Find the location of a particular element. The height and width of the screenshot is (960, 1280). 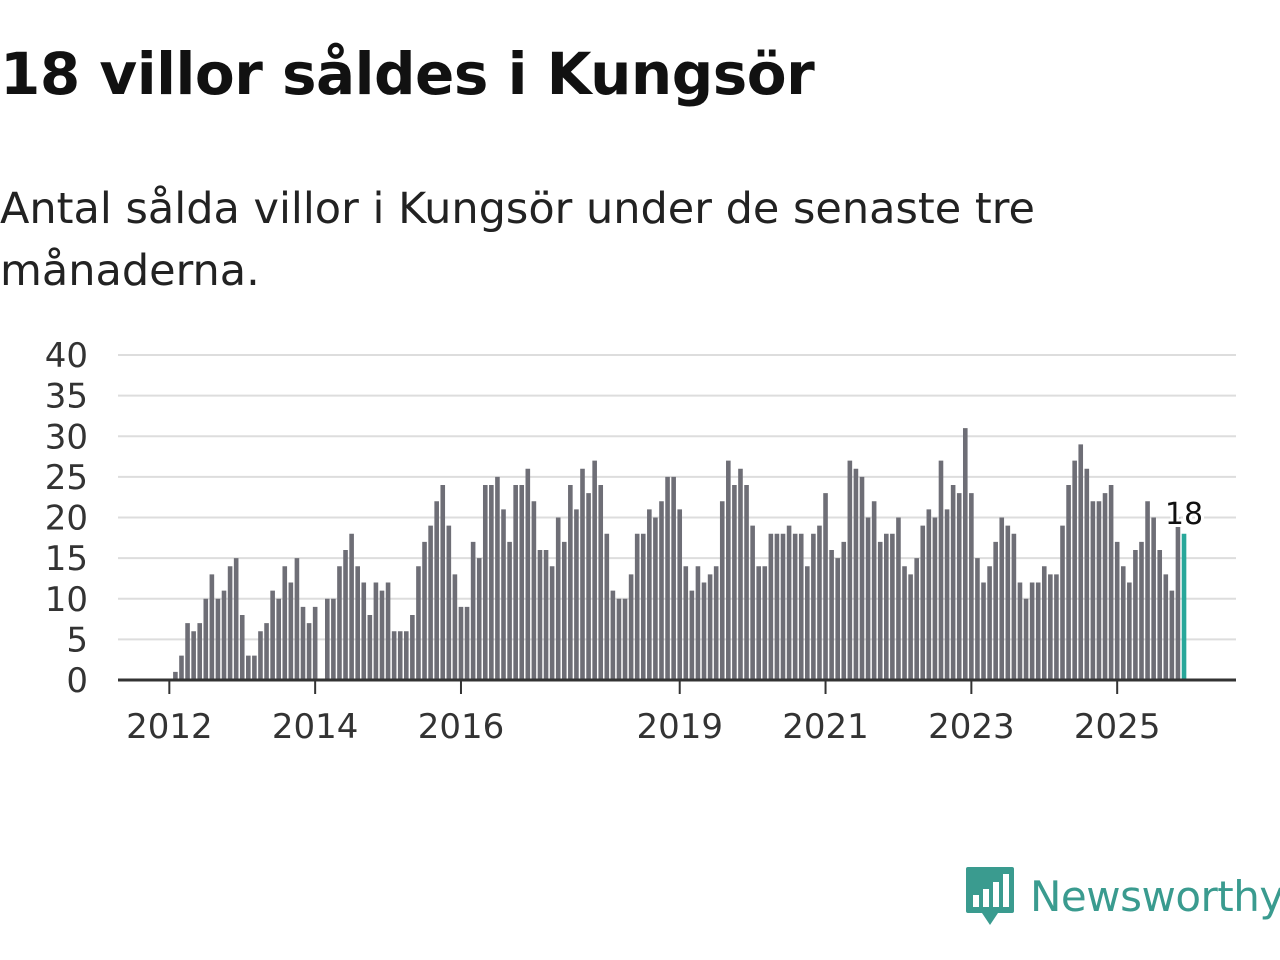

x-tick-label: 2019 is located at coordinates (679, 727).